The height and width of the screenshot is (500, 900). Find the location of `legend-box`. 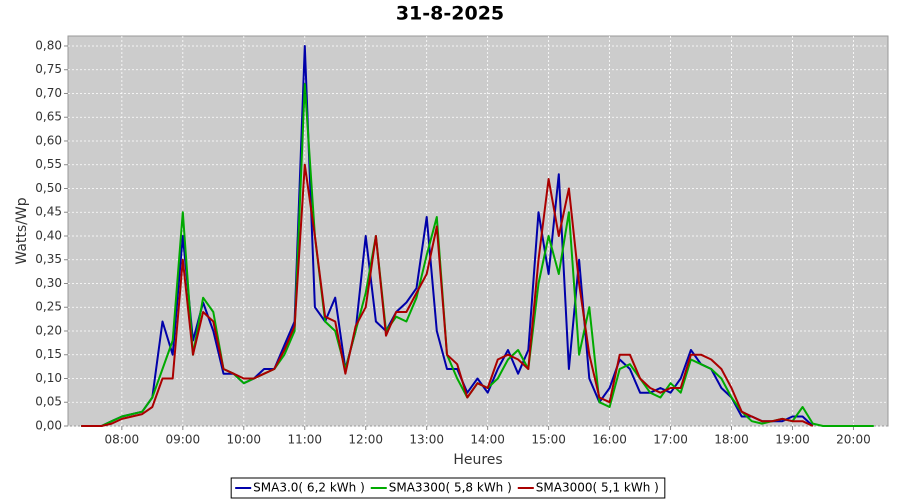

legend-box is located at coordinates (448, 488).